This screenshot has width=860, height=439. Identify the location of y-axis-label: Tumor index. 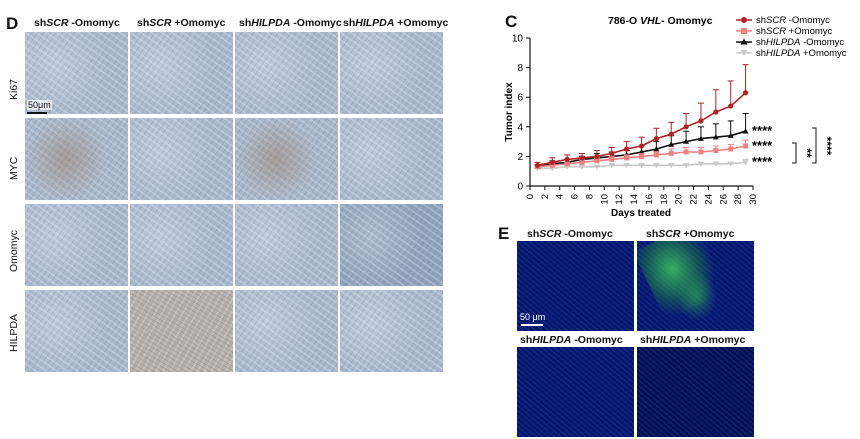
(509, 112).